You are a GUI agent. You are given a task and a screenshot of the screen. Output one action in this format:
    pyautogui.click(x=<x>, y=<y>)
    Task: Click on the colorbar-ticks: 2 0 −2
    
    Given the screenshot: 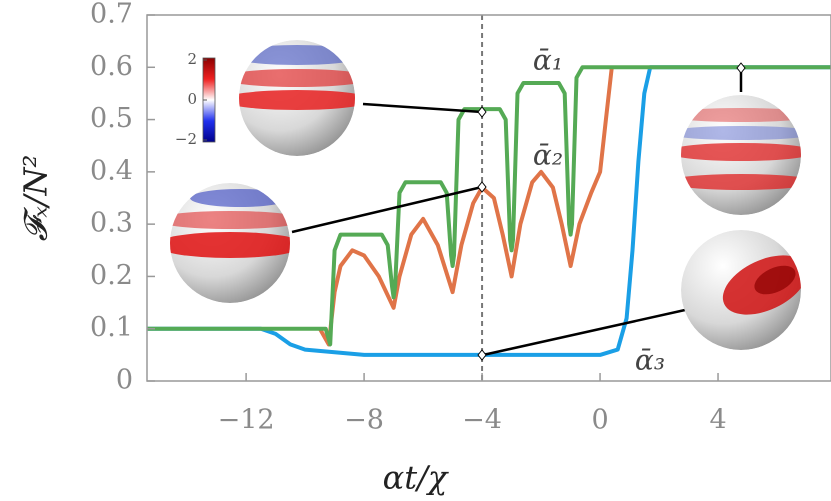 What is the action you would take?
    pyautogui.click(x=191, y=99)
    